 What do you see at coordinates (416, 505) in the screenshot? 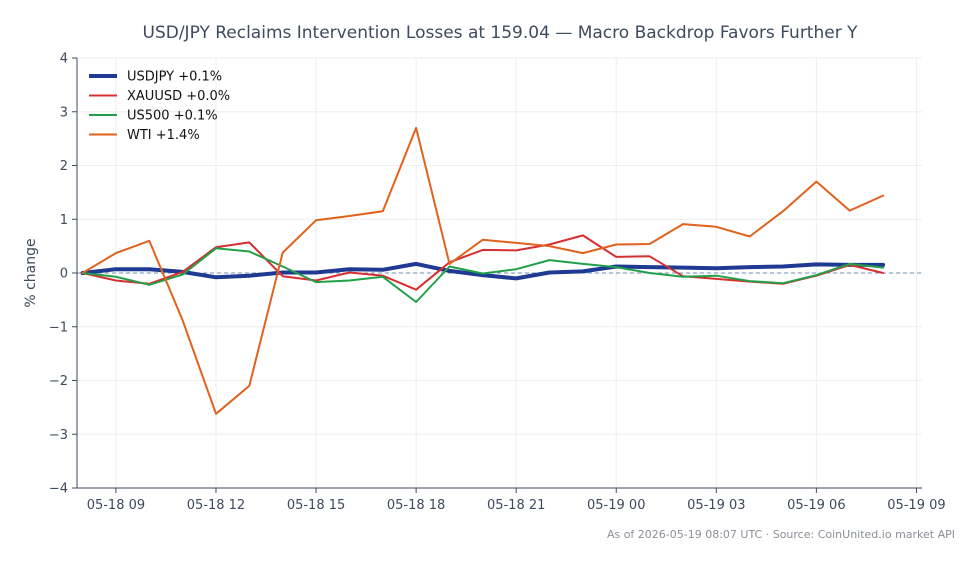
I see `x-tick-label: 05-18 18` at bounding box center [416, 505].